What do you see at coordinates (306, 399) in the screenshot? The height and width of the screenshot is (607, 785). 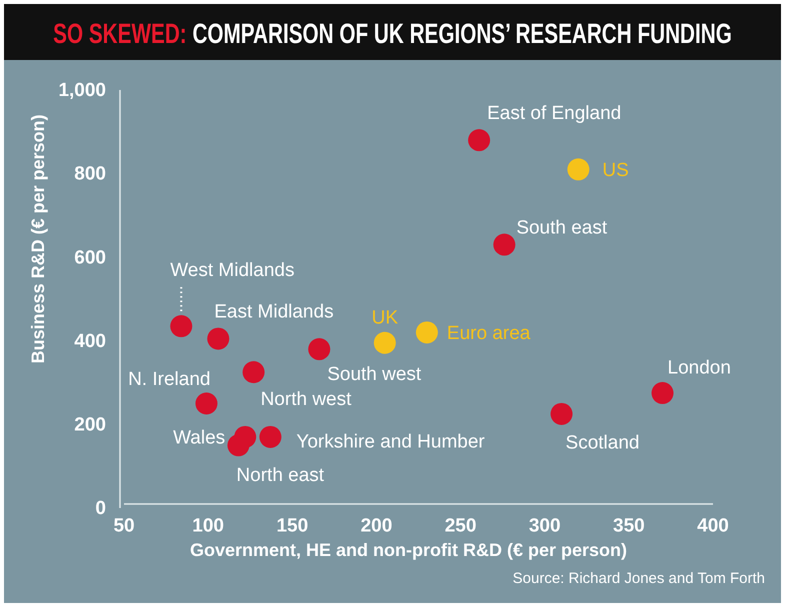 I see `annotation: North west` at bounding box center [306, 399].